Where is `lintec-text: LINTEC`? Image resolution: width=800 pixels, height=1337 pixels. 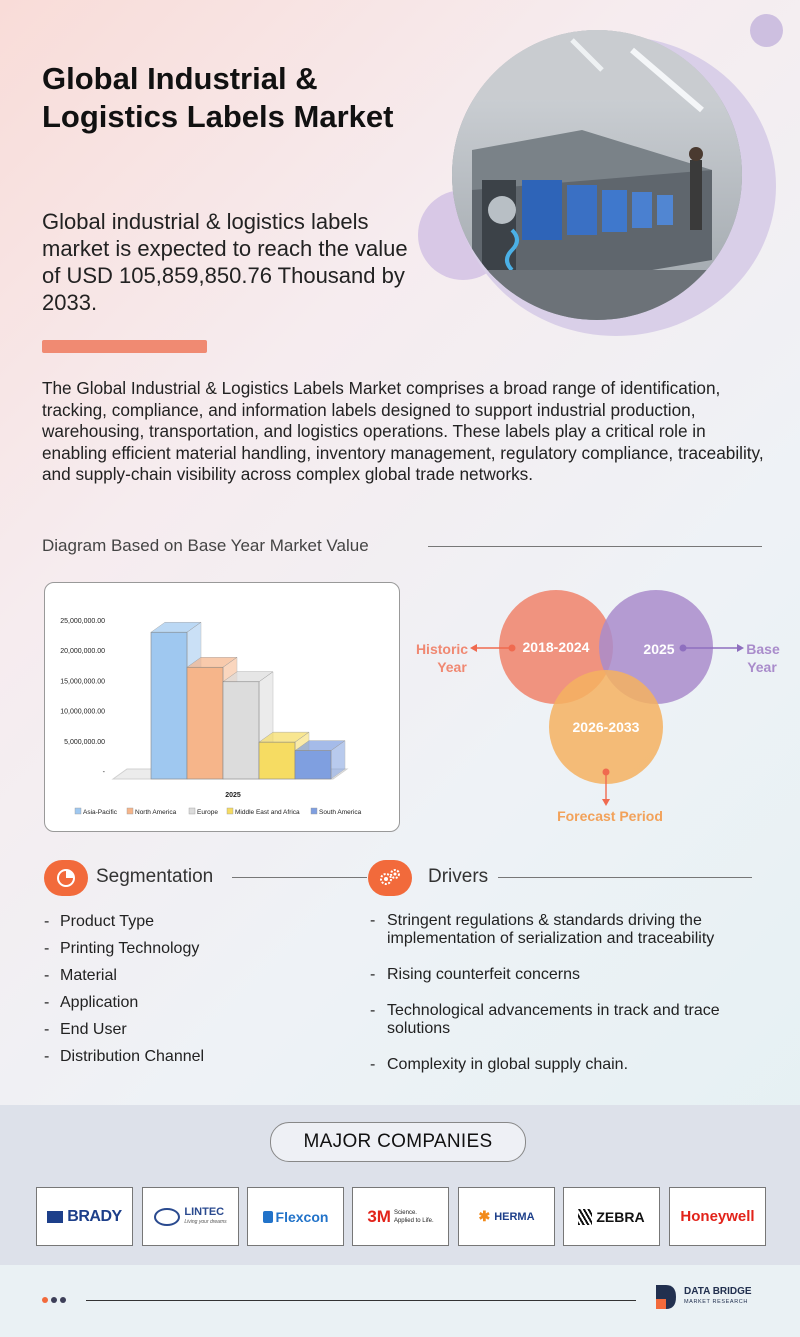 lintec-text: LINTEC is located at coordinates (204, 1211).